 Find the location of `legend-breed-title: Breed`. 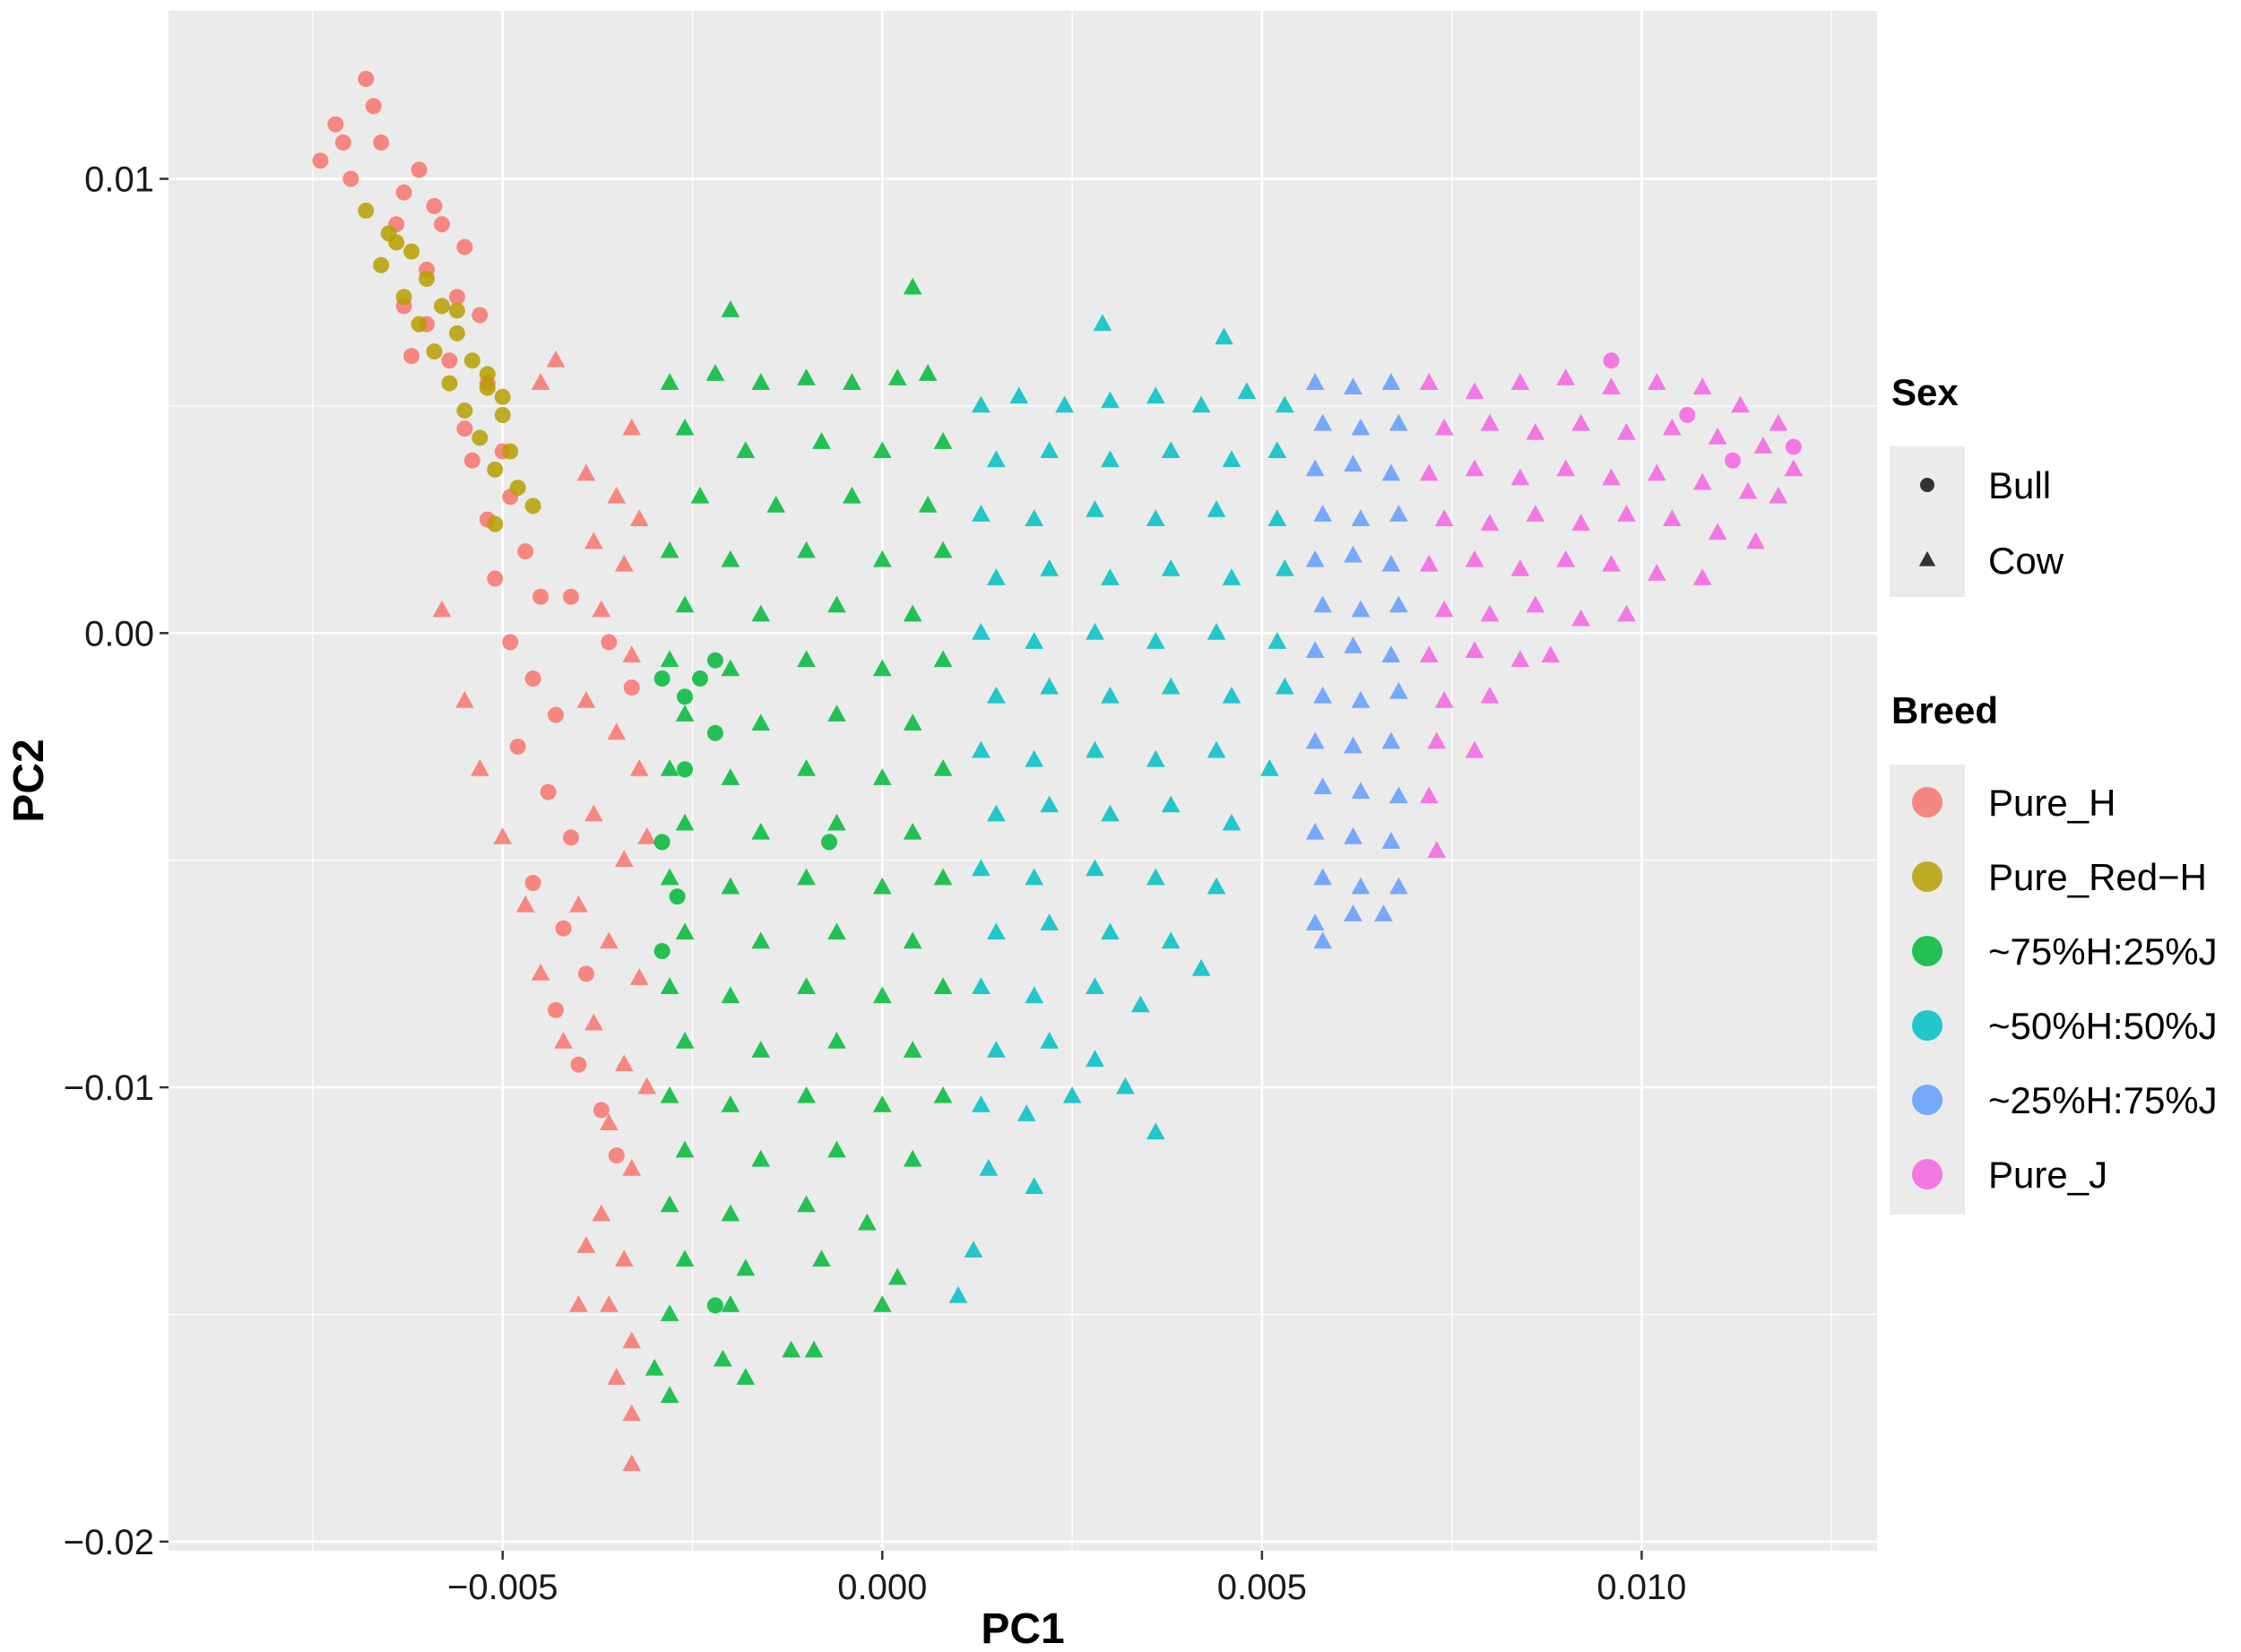

legend-breed-title: Breed is located at coordinates (1944, 710).